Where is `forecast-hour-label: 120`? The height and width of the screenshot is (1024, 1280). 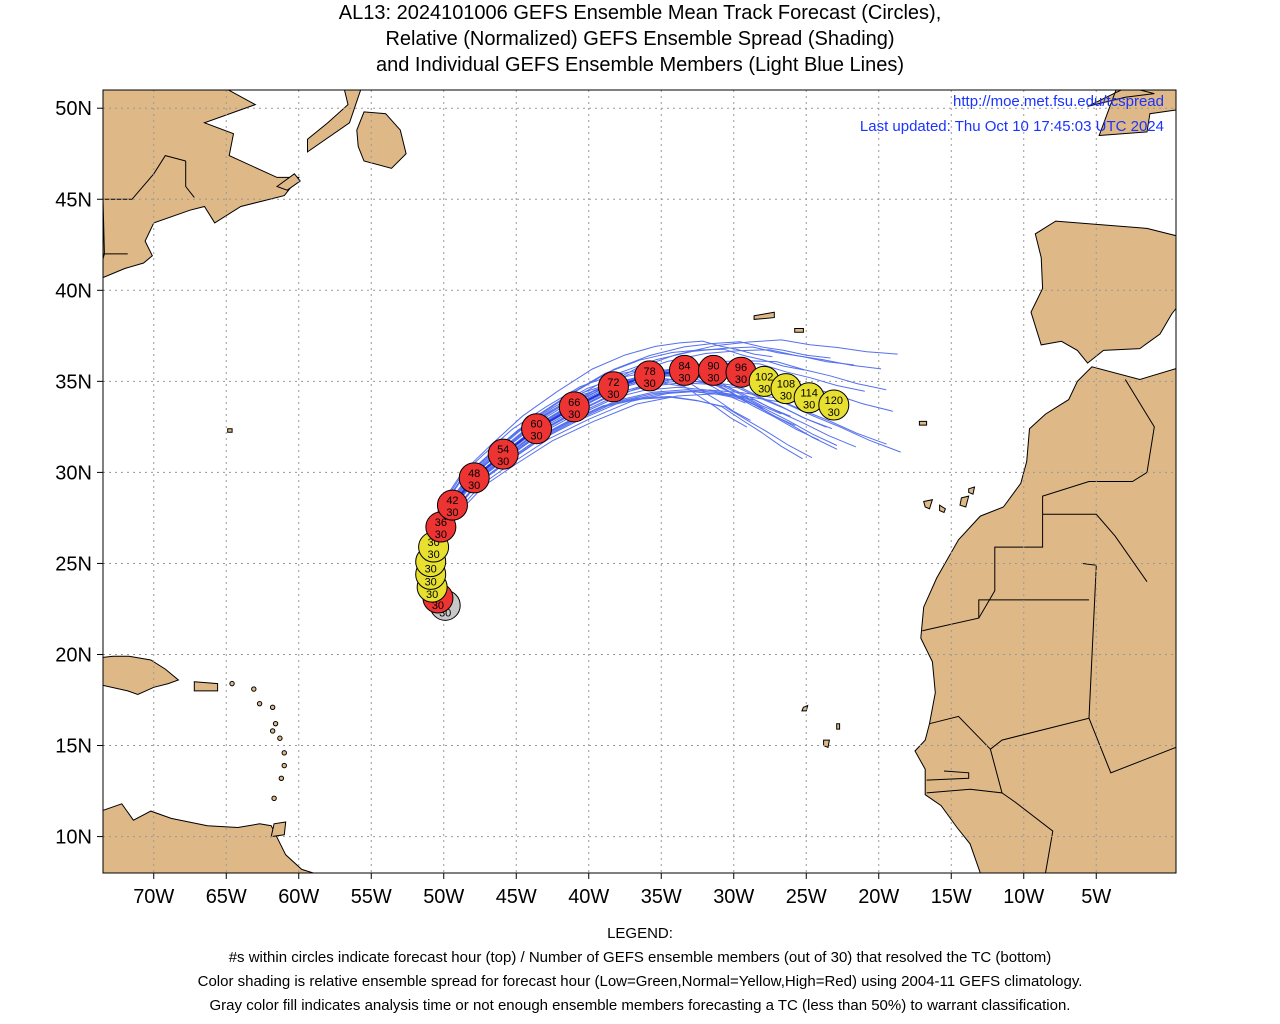 forecast-hour-label: 120 is located at coordinates (834, 401).